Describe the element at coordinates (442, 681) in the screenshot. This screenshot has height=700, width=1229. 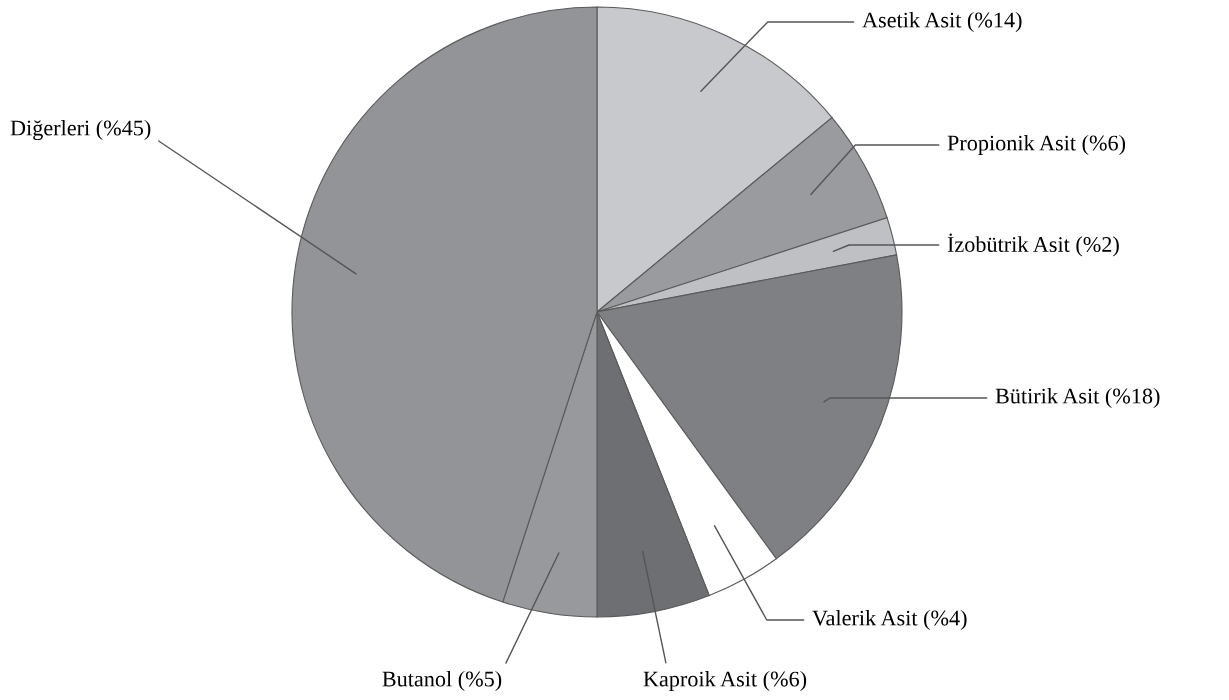
I see `slice-label: Butanol (%5)` at that location.